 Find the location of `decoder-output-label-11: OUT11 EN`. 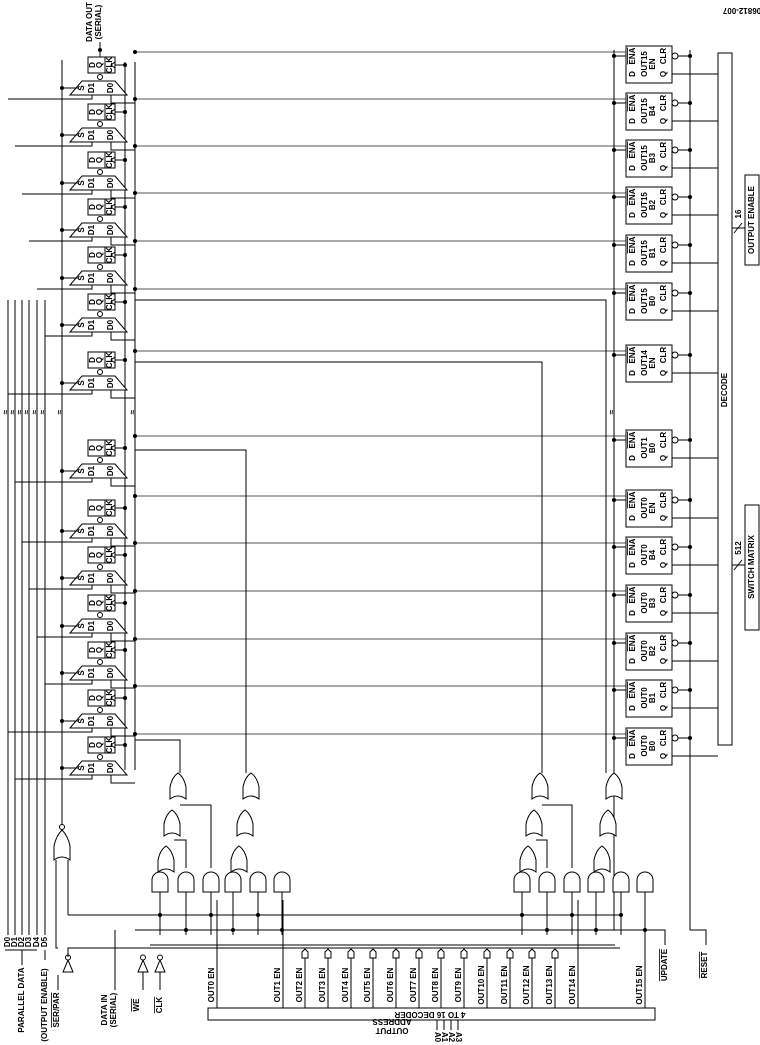

decoder-output-label-11: OUT11 EN is located at coordinates (504, 984).